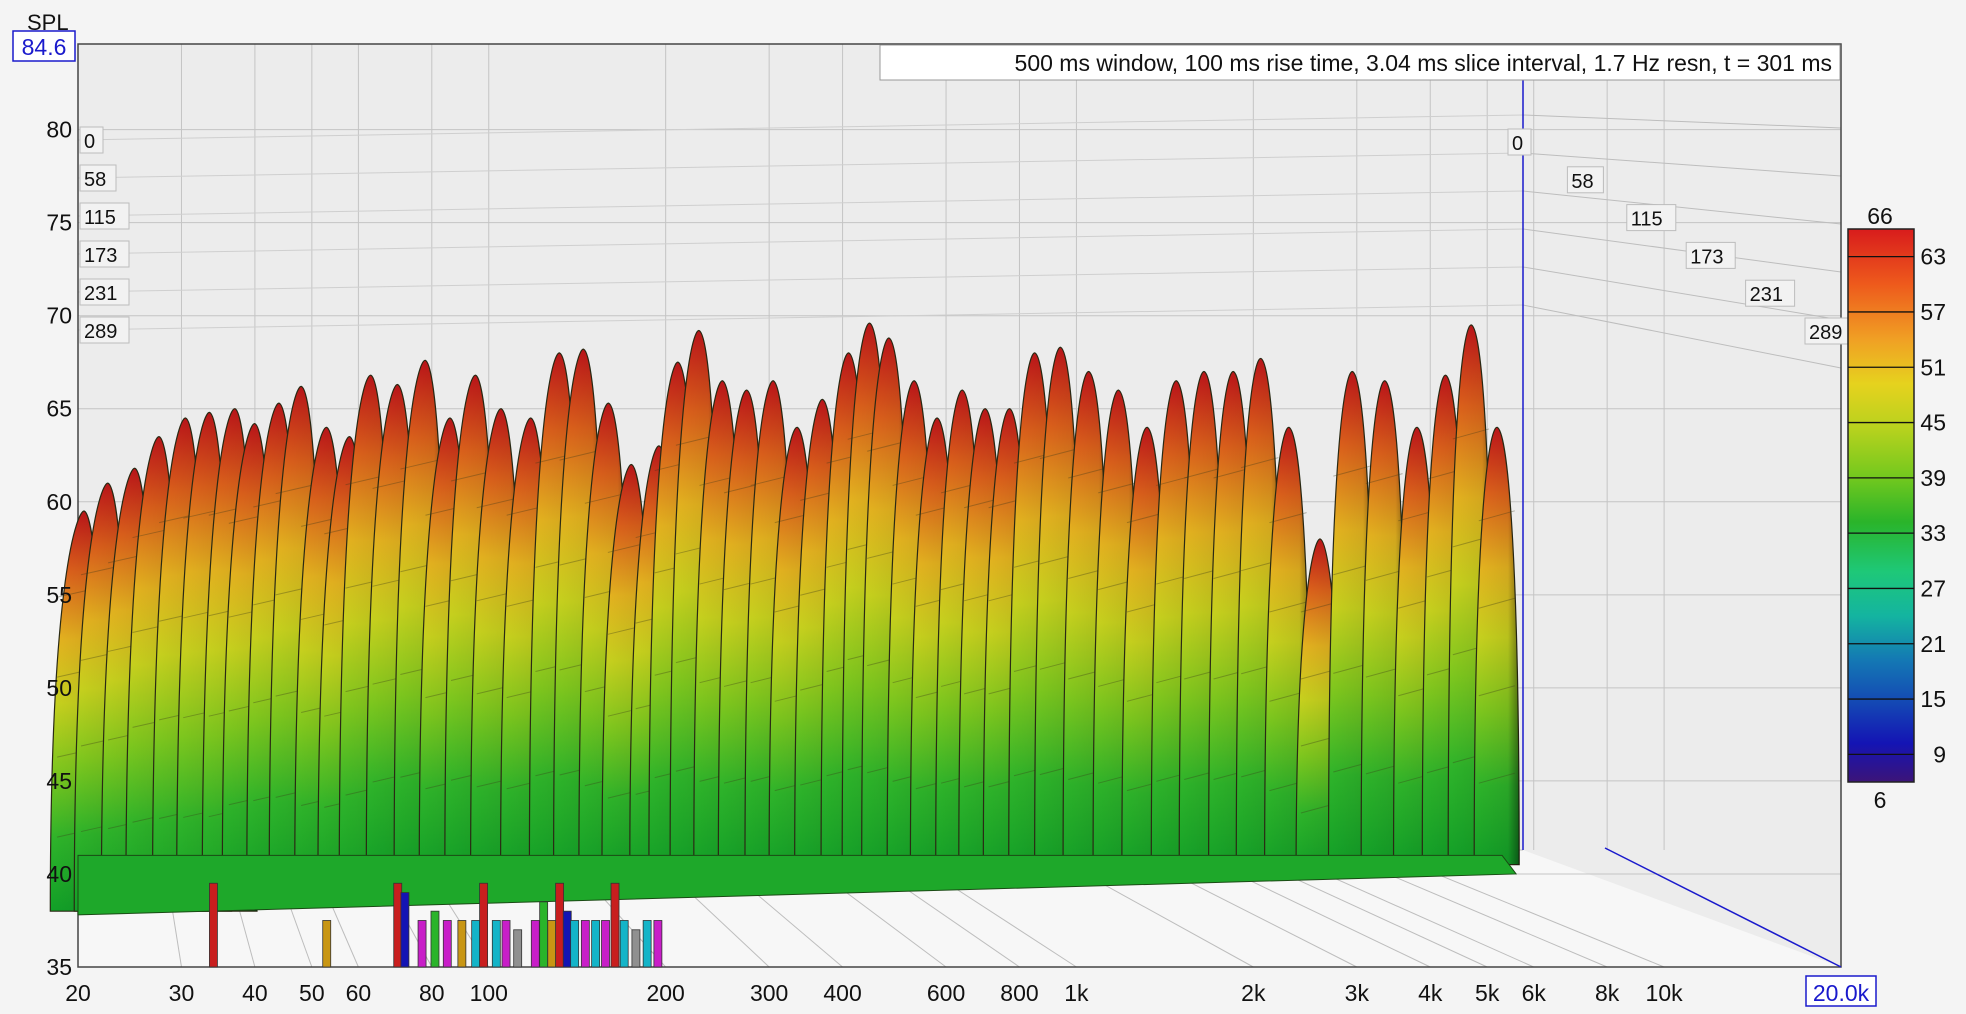  What do you see at coordinates (59, 502) in the screenshot?
I see `y-tick-label: 60` at bounding box center [59, 502].